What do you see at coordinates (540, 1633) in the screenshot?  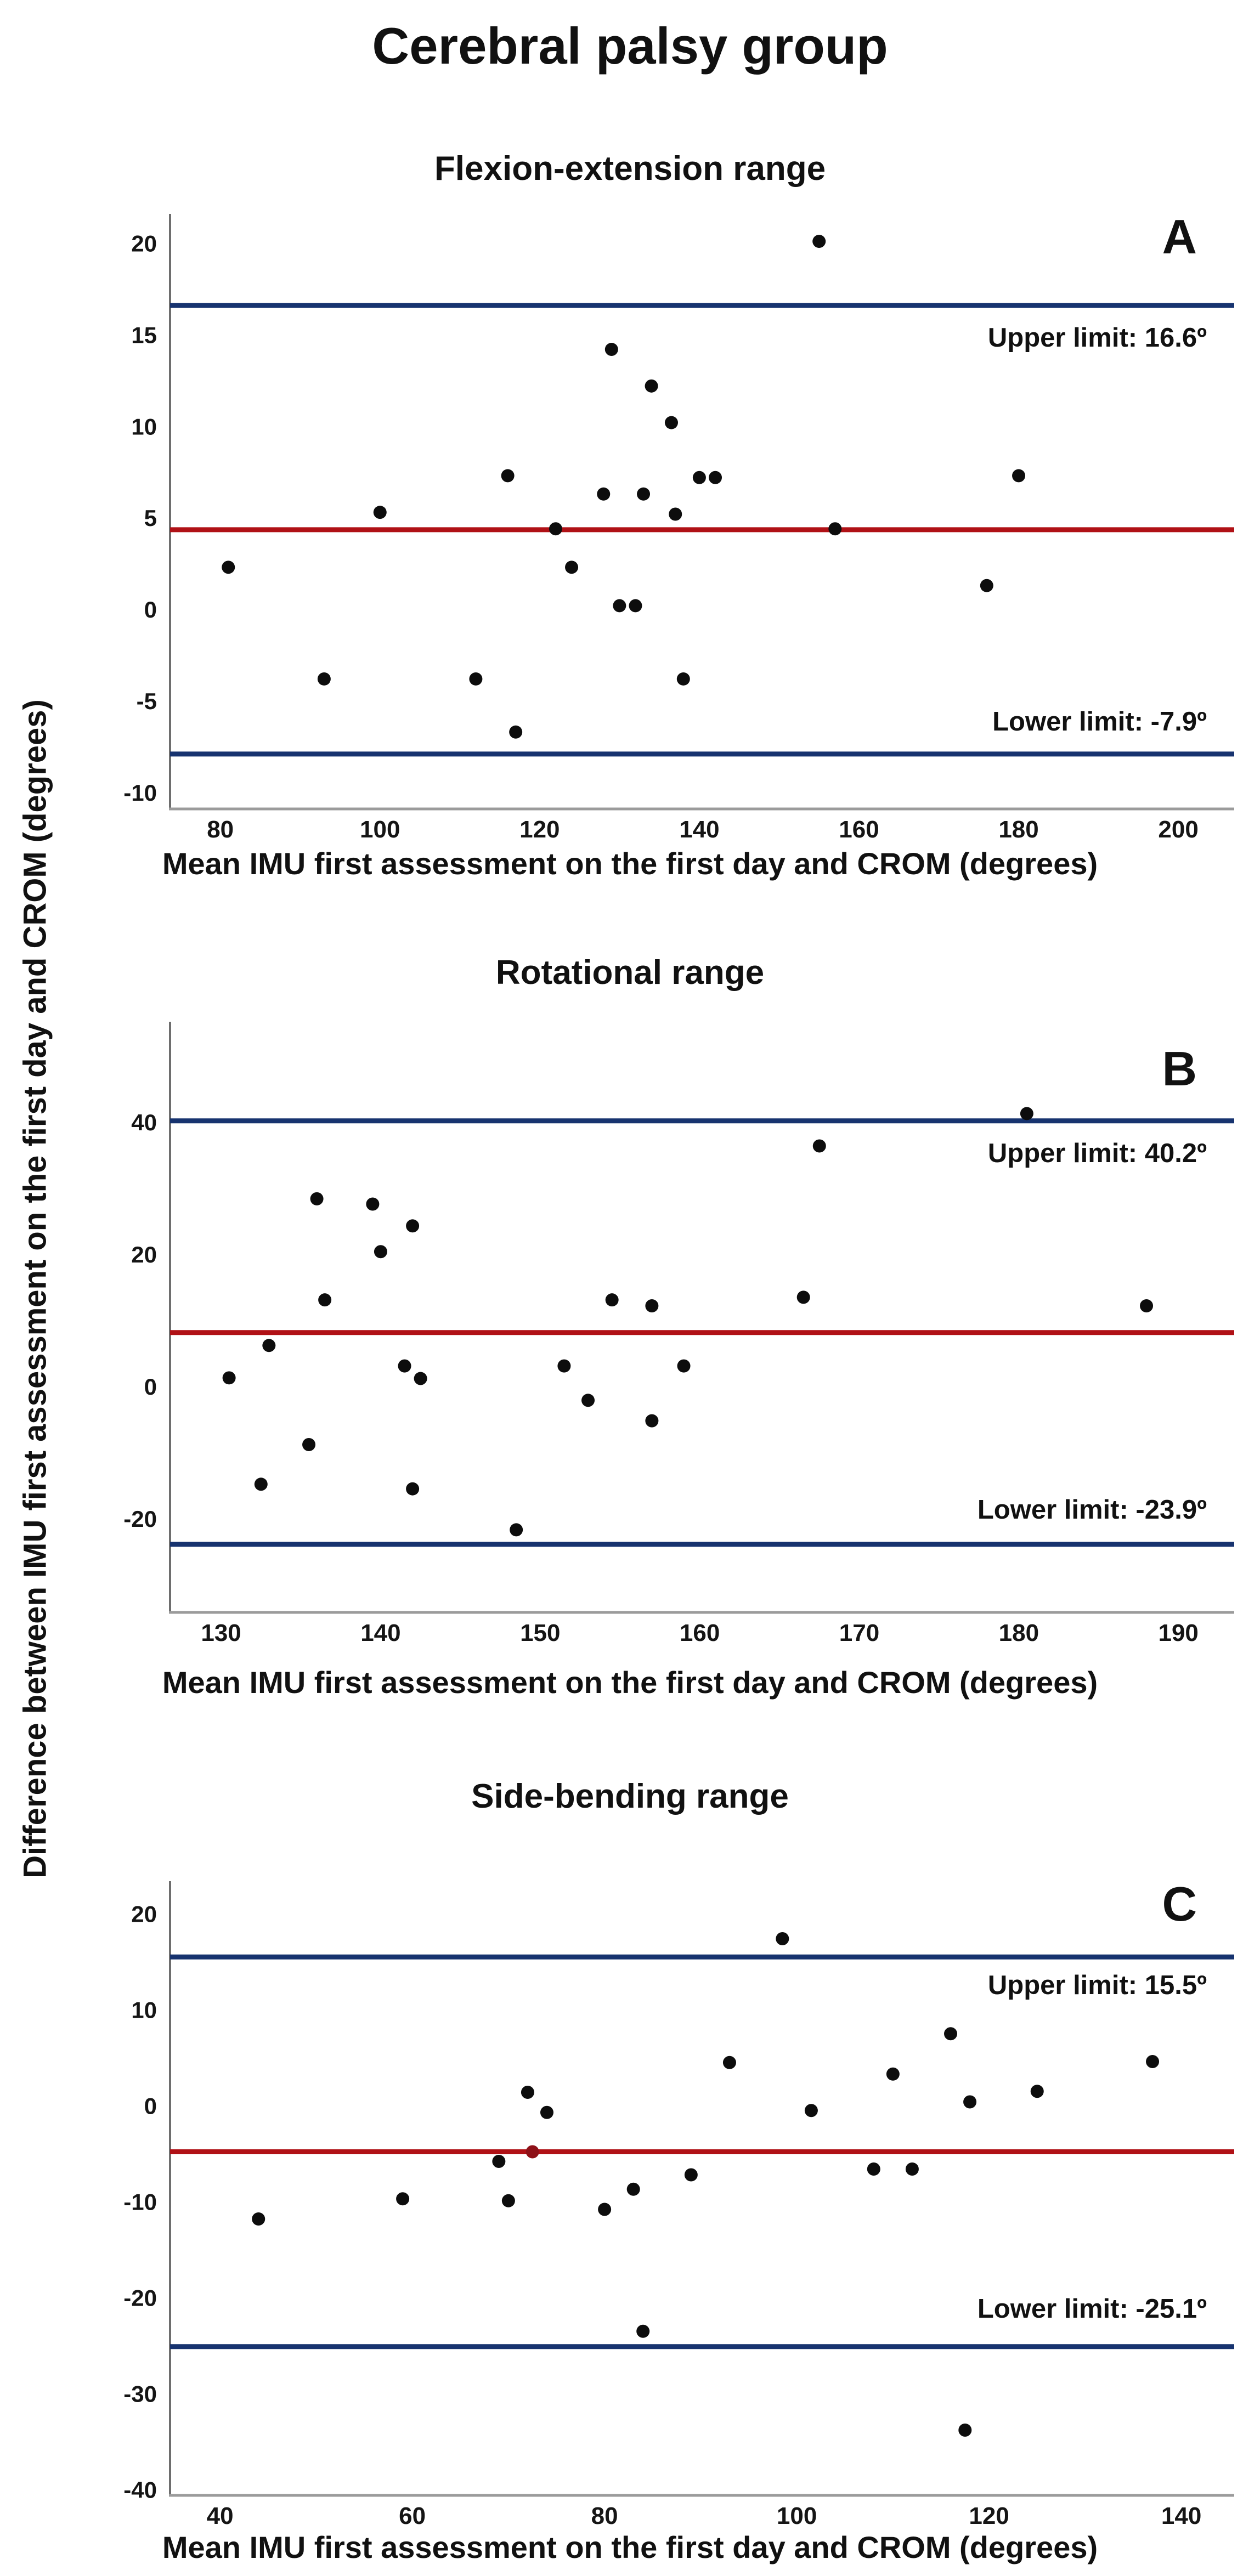 I see `svg-text: 150` at bounding box center [540, 1633].